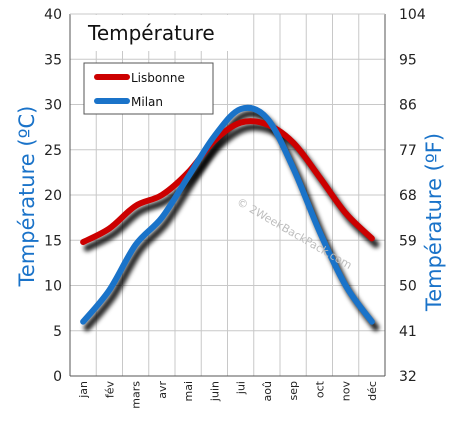 This screenshot has height=429, width=451. I want to click on x-tick-label: nov, so click(346, 391).